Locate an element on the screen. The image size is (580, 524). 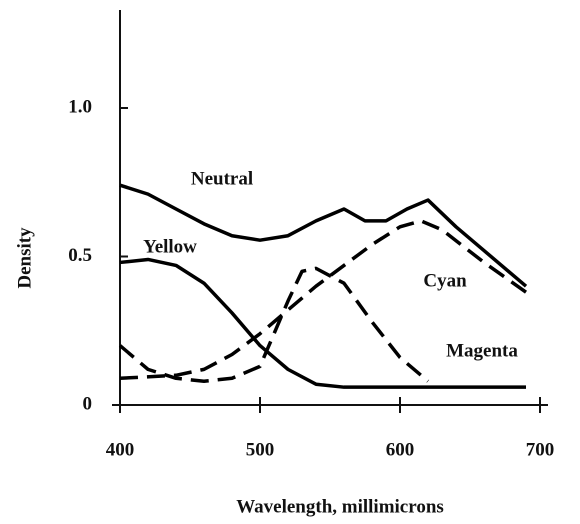
x-tick-label: 600 is located at coordinates (400, 449).